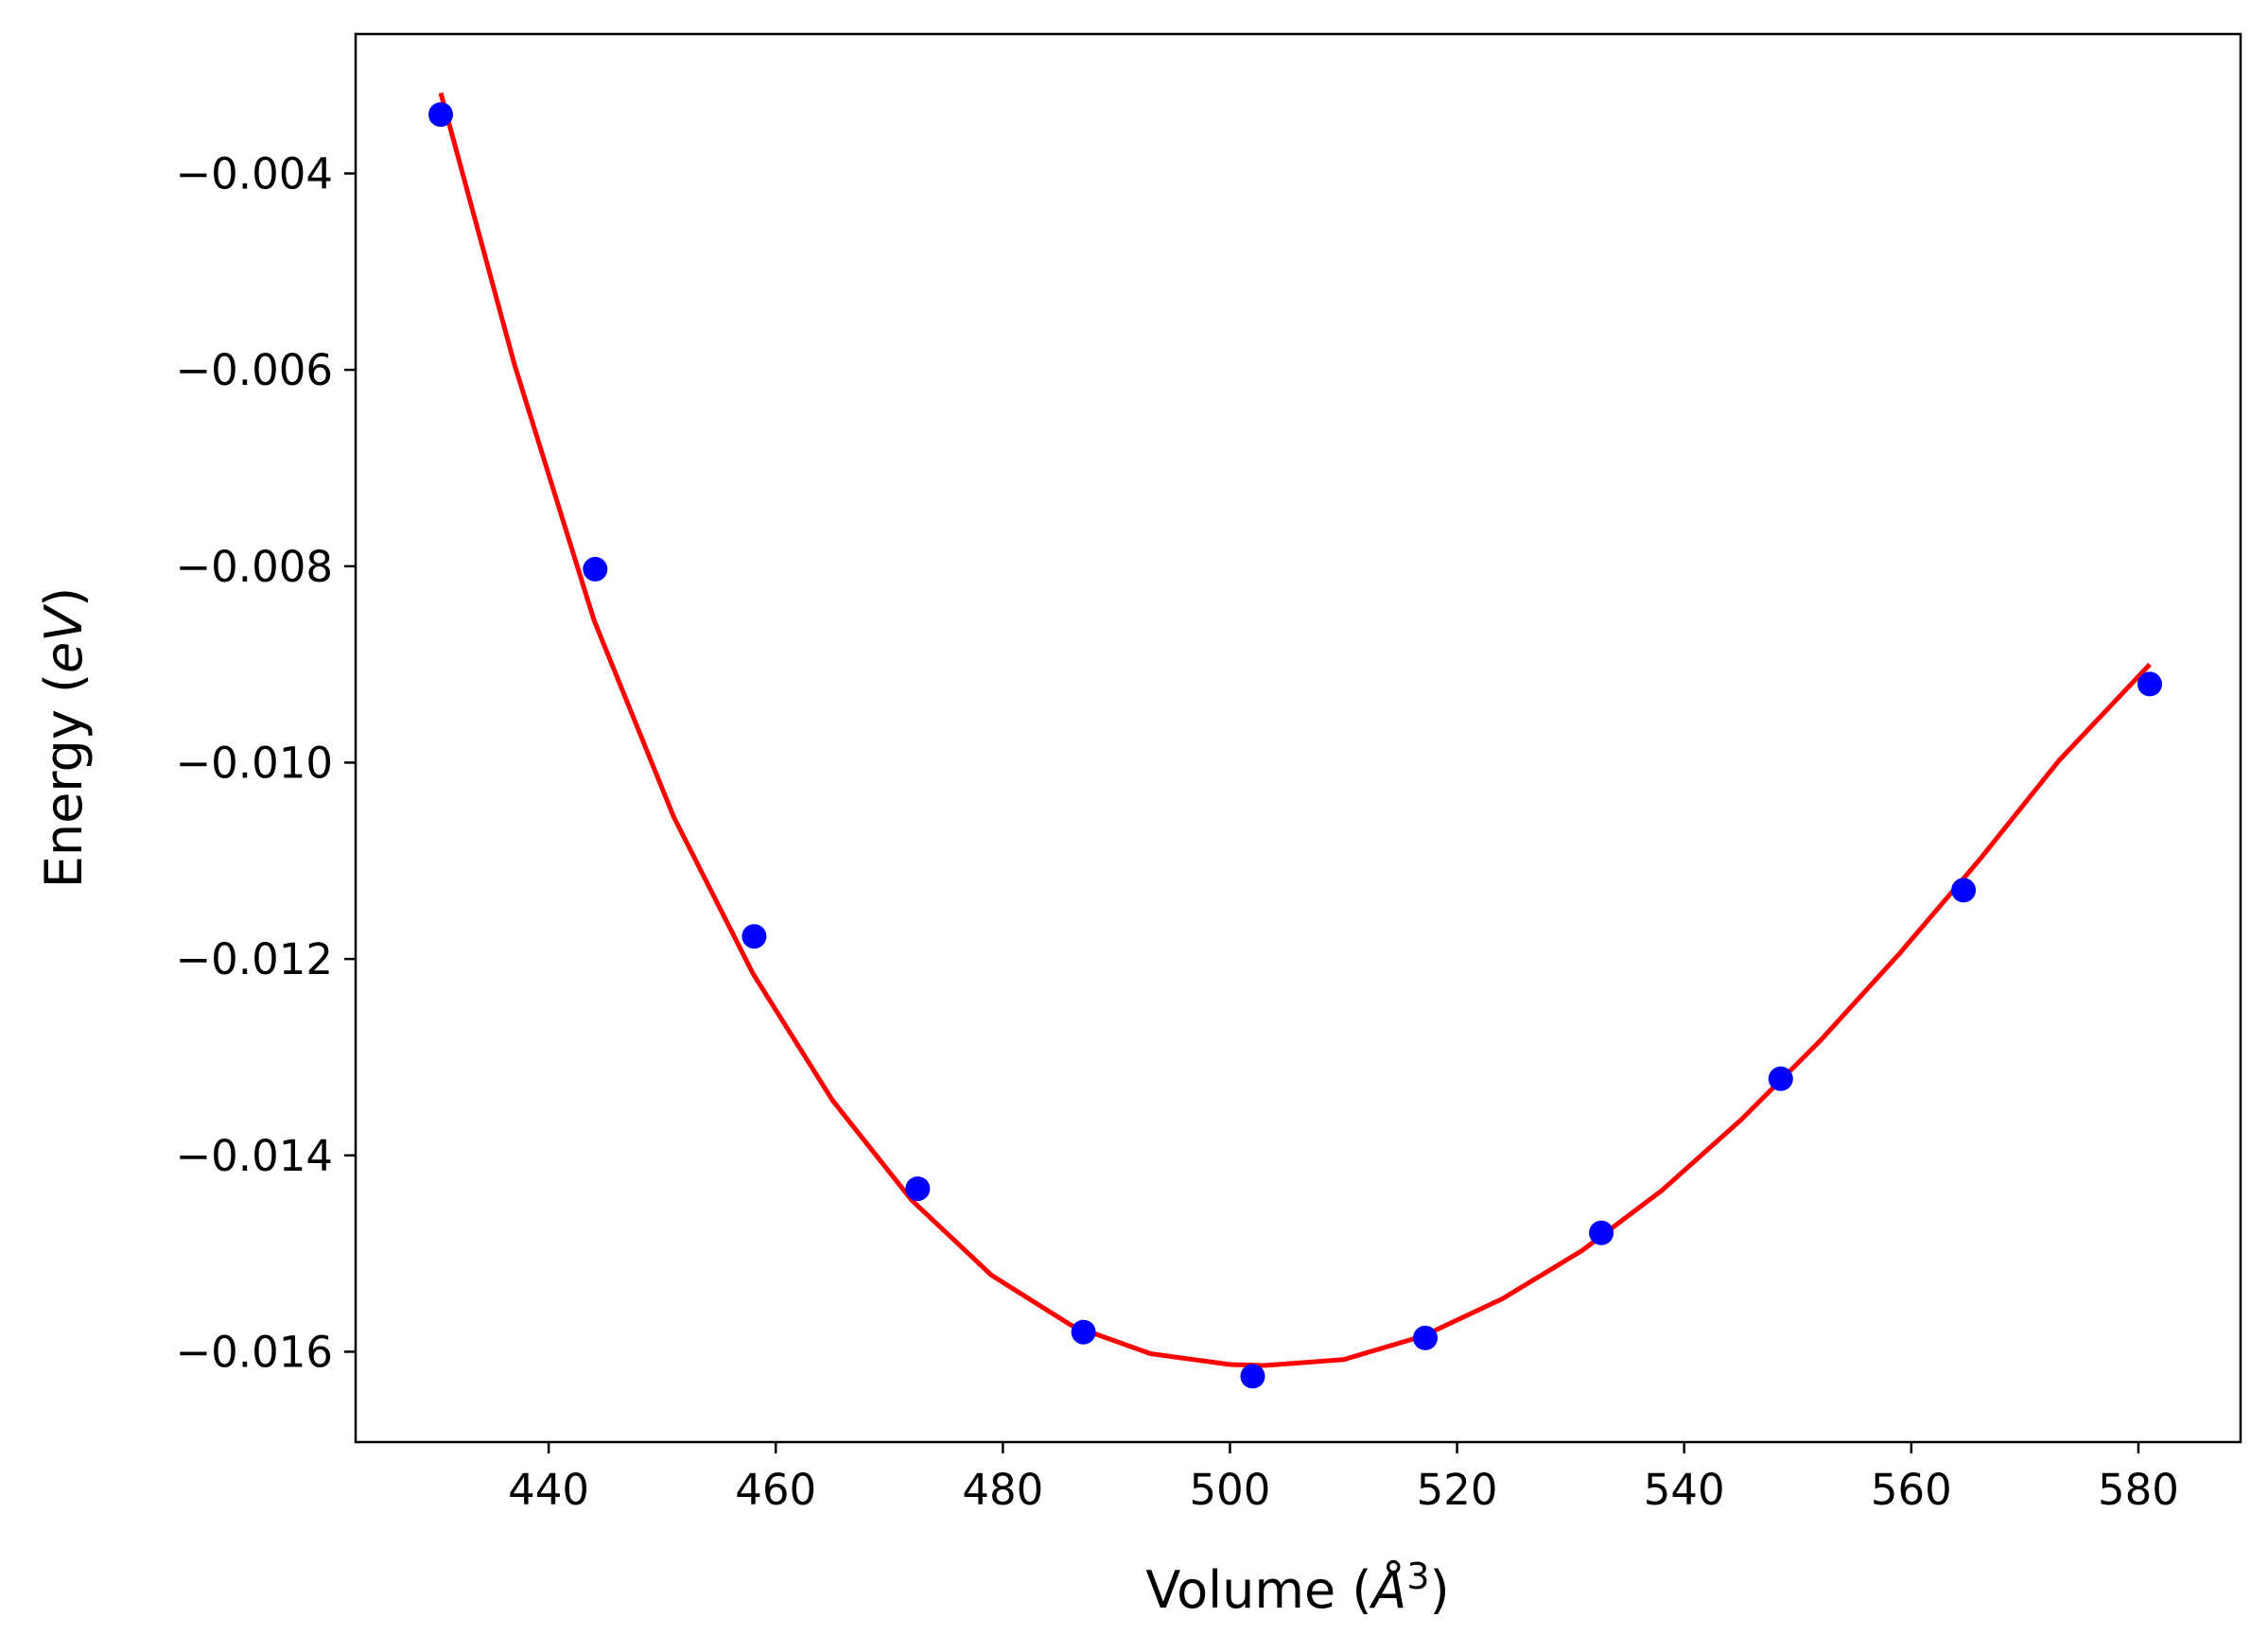 The width and height of the screenshot is (2268, 1652). I want to click on x-tick-label: 440, so click(548, 1490).